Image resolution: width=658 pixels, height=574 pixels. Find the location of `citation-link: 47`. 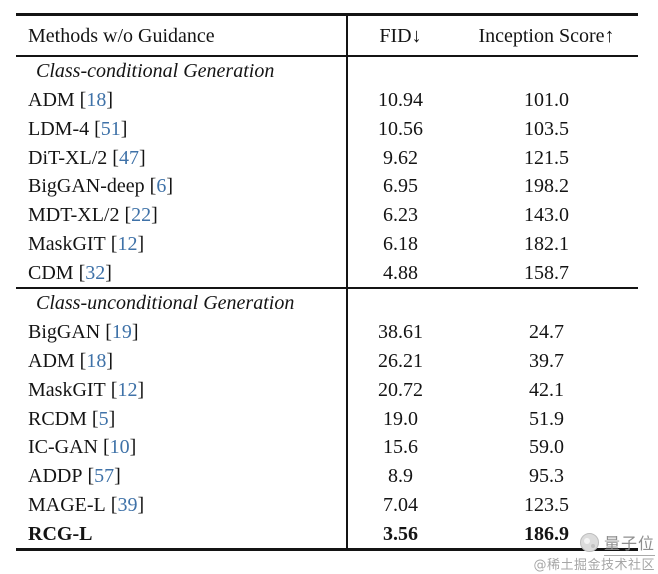

citation-link: 47 is located at coordinates (128, 157).